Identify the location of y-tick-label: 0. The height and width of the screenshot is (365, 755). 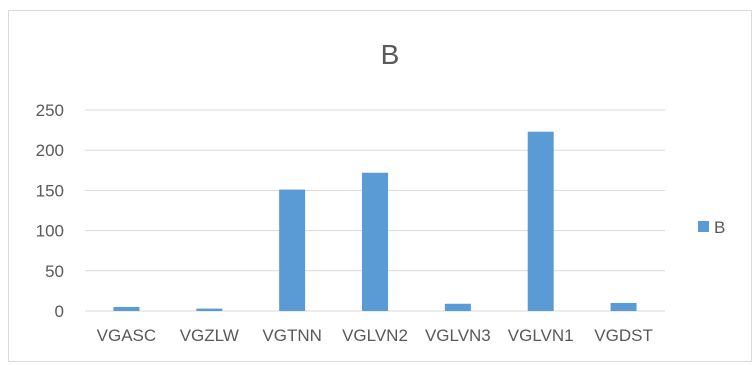
(59, 311).